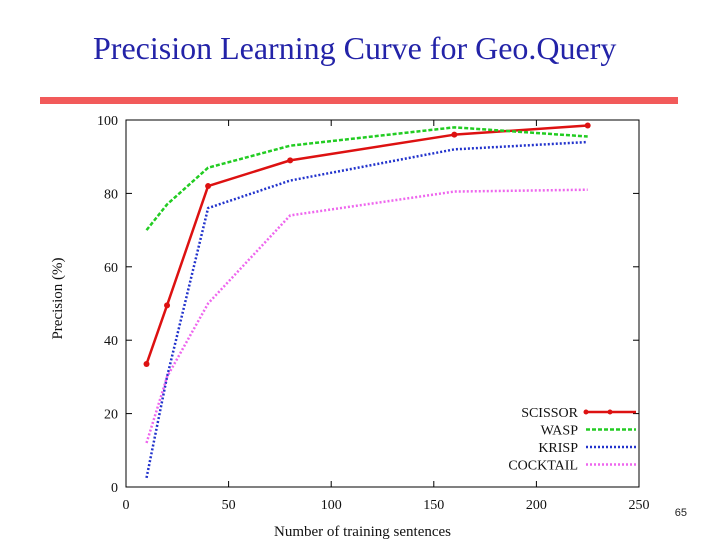 This screenshot has width=720, height=540. Describe the element at coordinates (355, 48) in the screenshot. I see `slide-title: Precision Learning Curve for Geo.Query` at that location.